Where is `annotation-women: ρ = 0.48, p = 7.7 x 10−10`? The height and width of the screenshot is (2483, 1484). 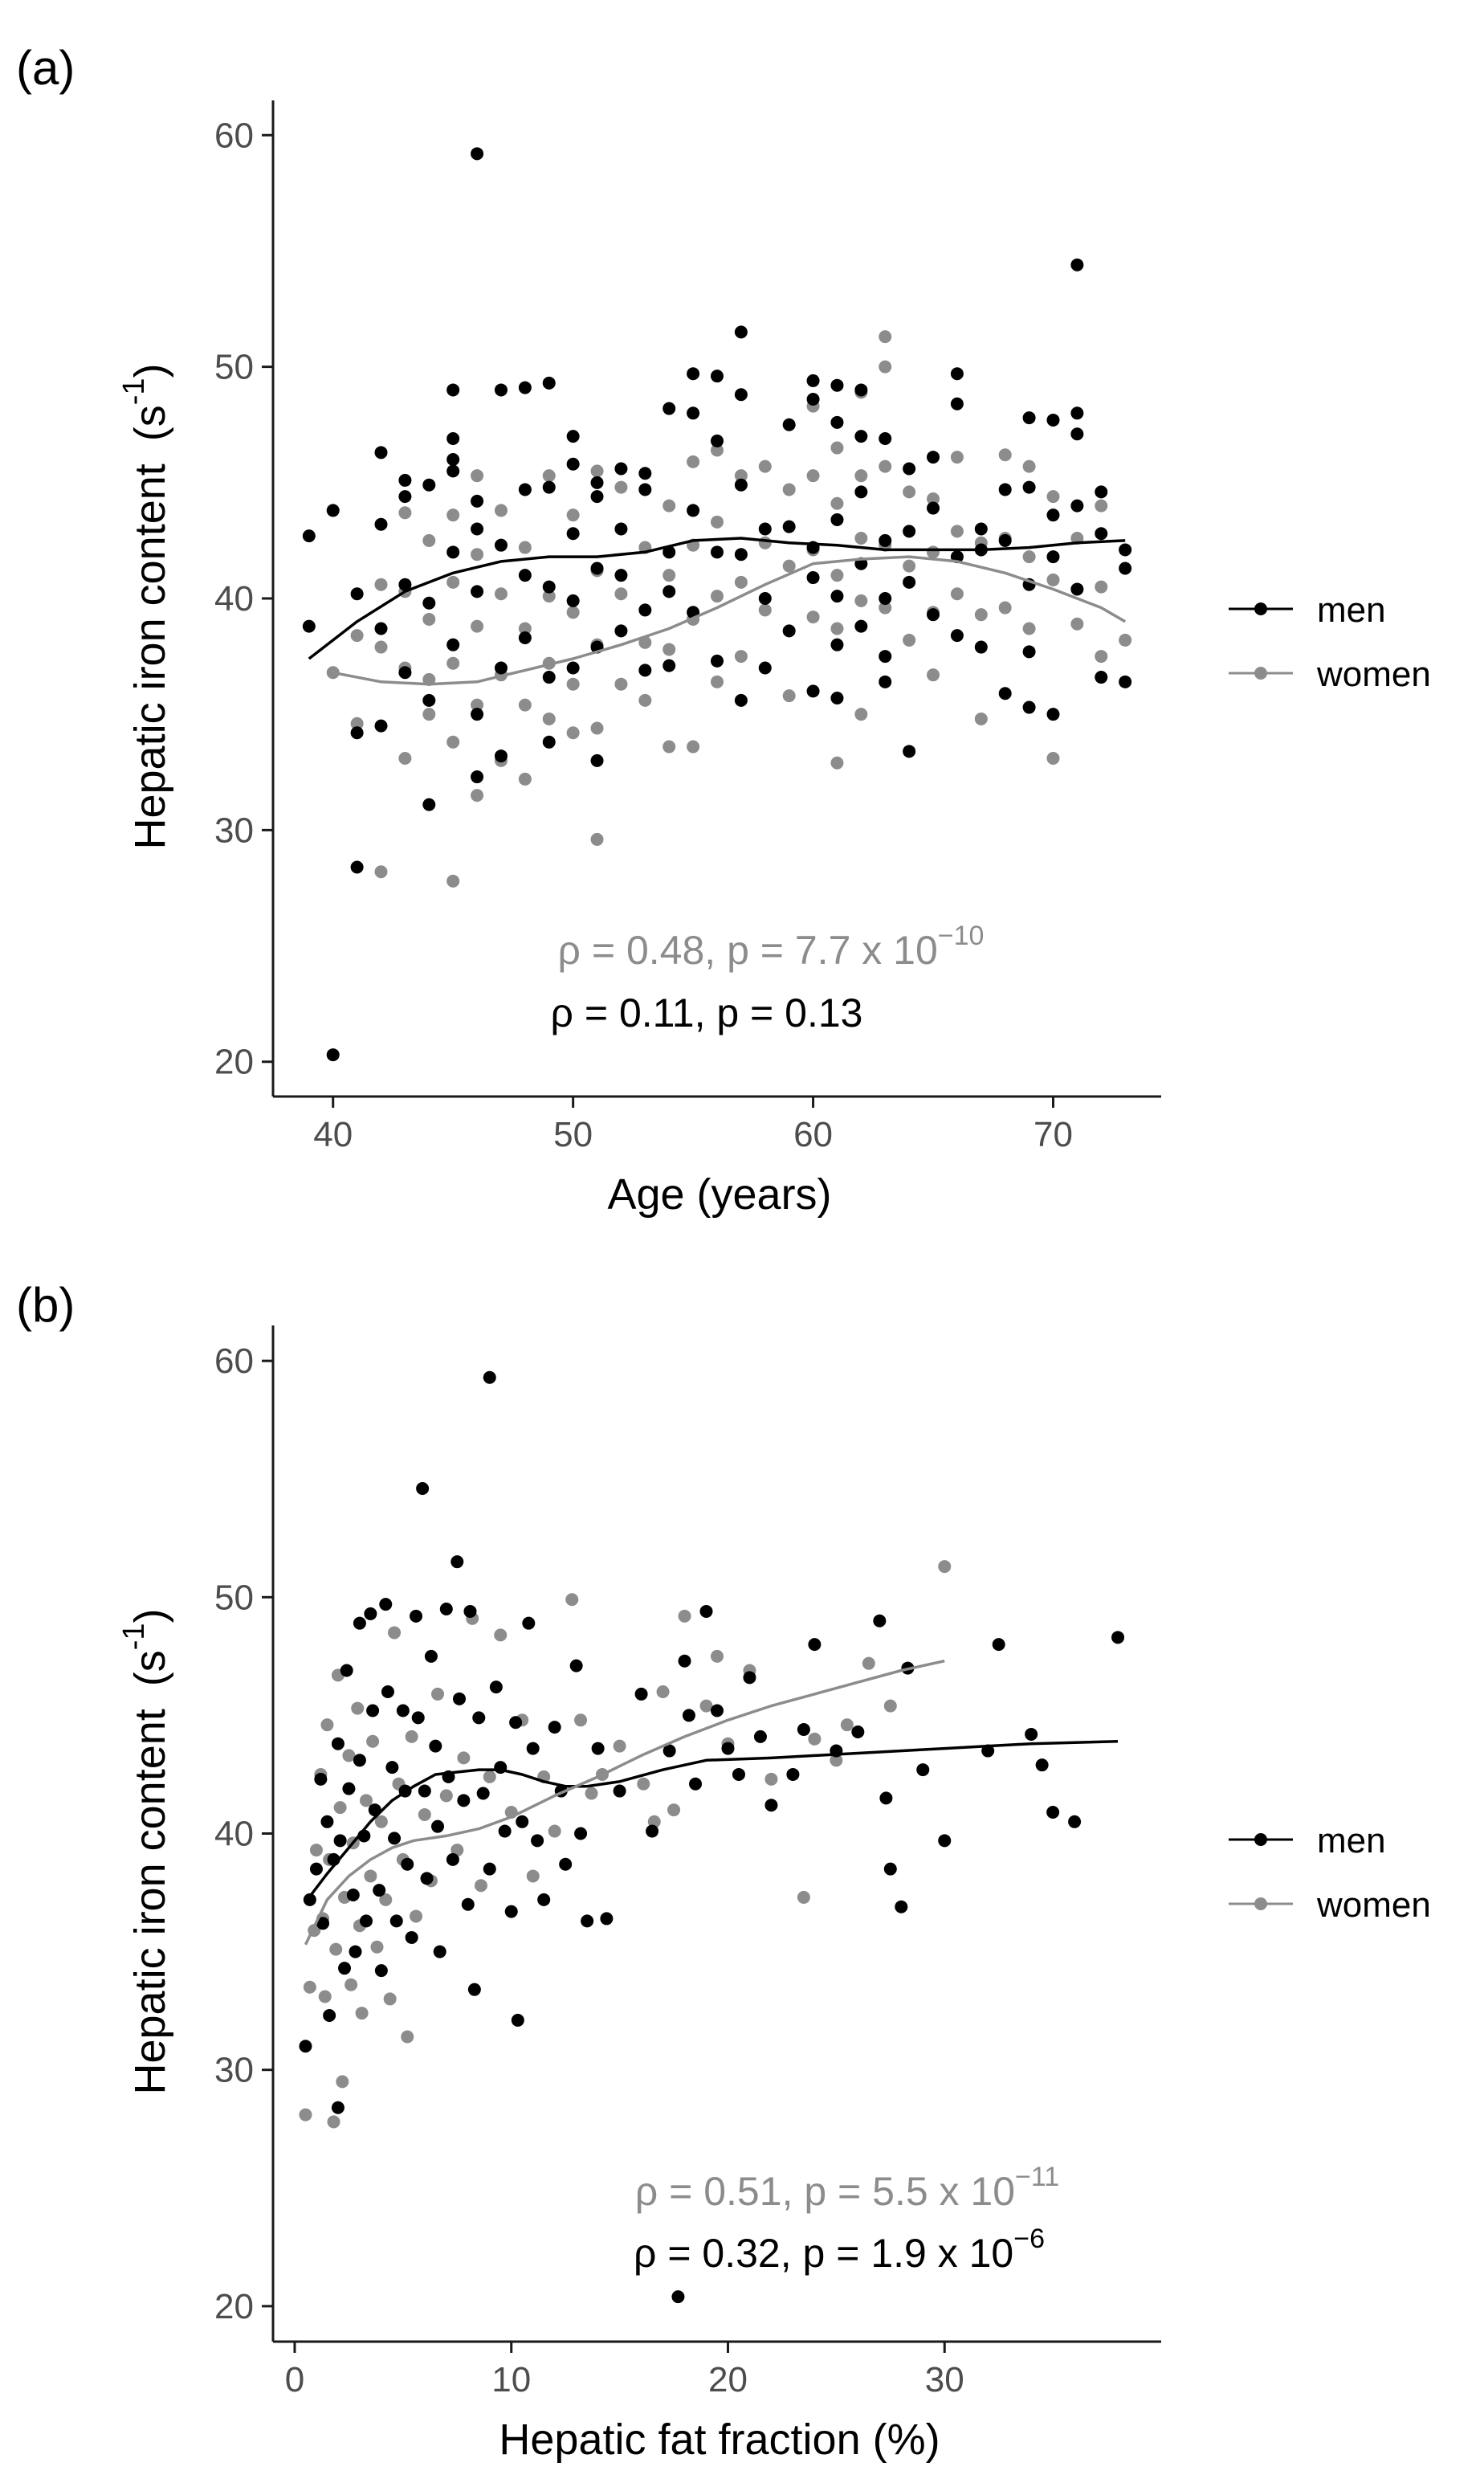 annotation-women: ρ = 0.48, p = 7.7 x 10−10 is located at coordinates (771, 947).